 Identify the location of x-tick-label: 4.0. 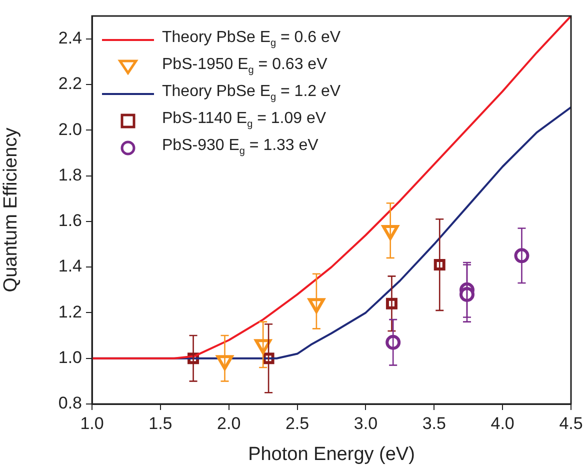
(502, 423).